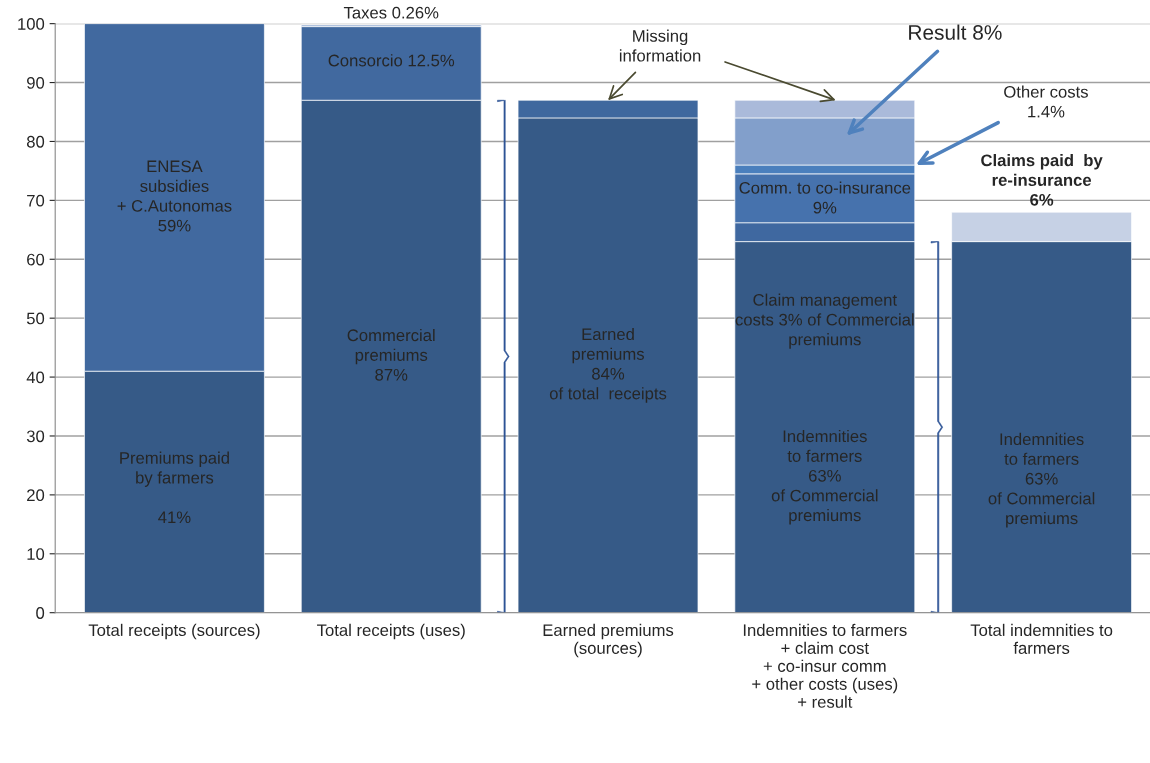 The height and width of the screenshot is (763, 1150). I want to click on annotation: Commercial premiums 87%, so click(391, 354).